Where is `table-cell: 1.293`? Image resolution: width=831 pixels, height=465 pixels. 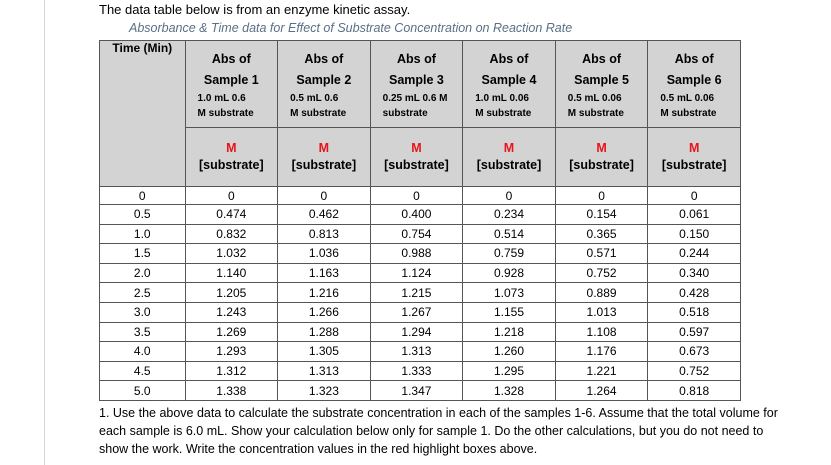 table-cell: 1.293 is located at coordinates (231, 351).